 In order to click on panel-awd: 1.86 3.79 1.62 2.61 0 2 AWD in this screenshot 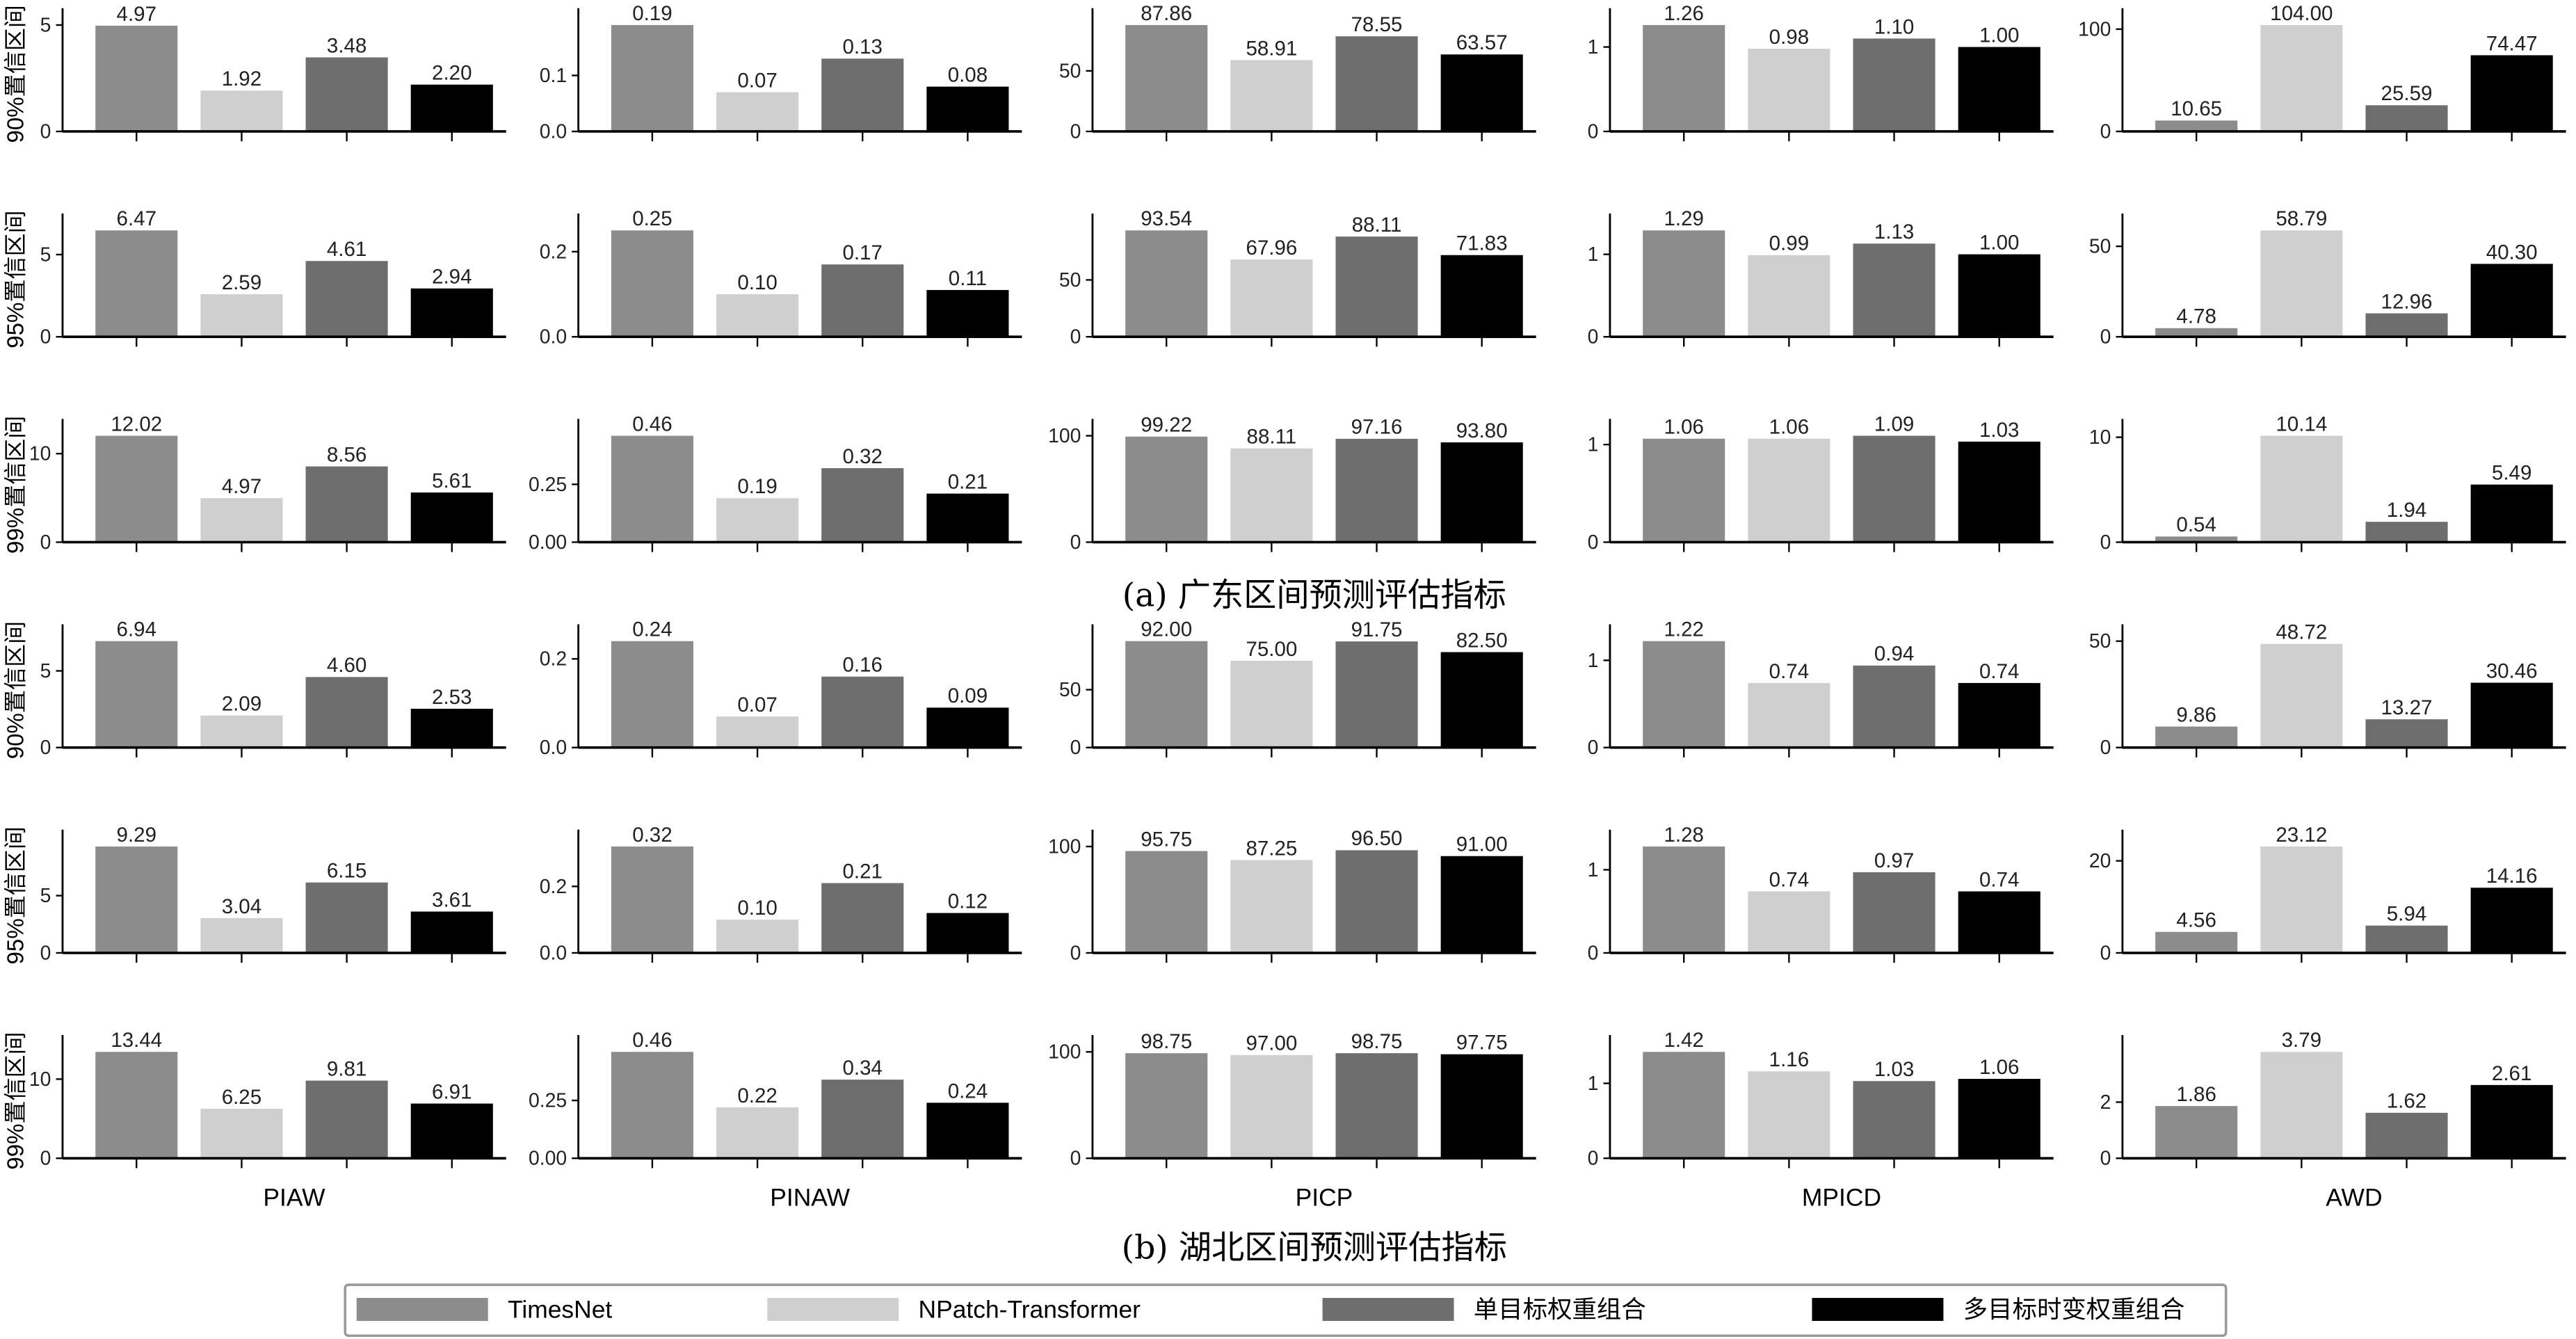, I will do `click(2333, 1120)`.